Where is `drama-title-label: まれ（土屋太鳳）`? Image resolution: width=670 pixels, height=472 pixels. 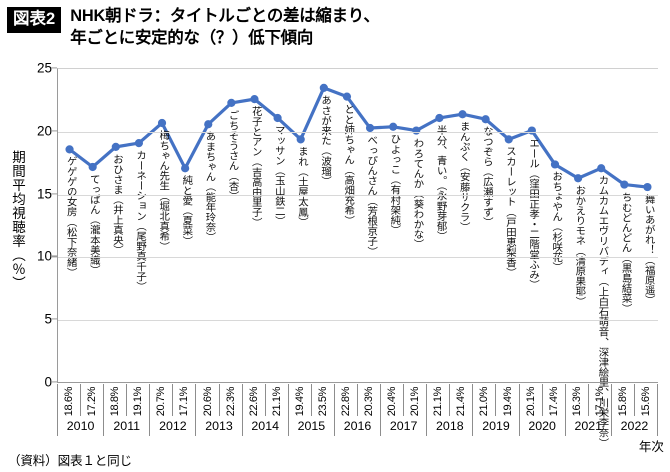 drama-title-label: まれ（土屋太鳳） is located at coordinates (301, 187).